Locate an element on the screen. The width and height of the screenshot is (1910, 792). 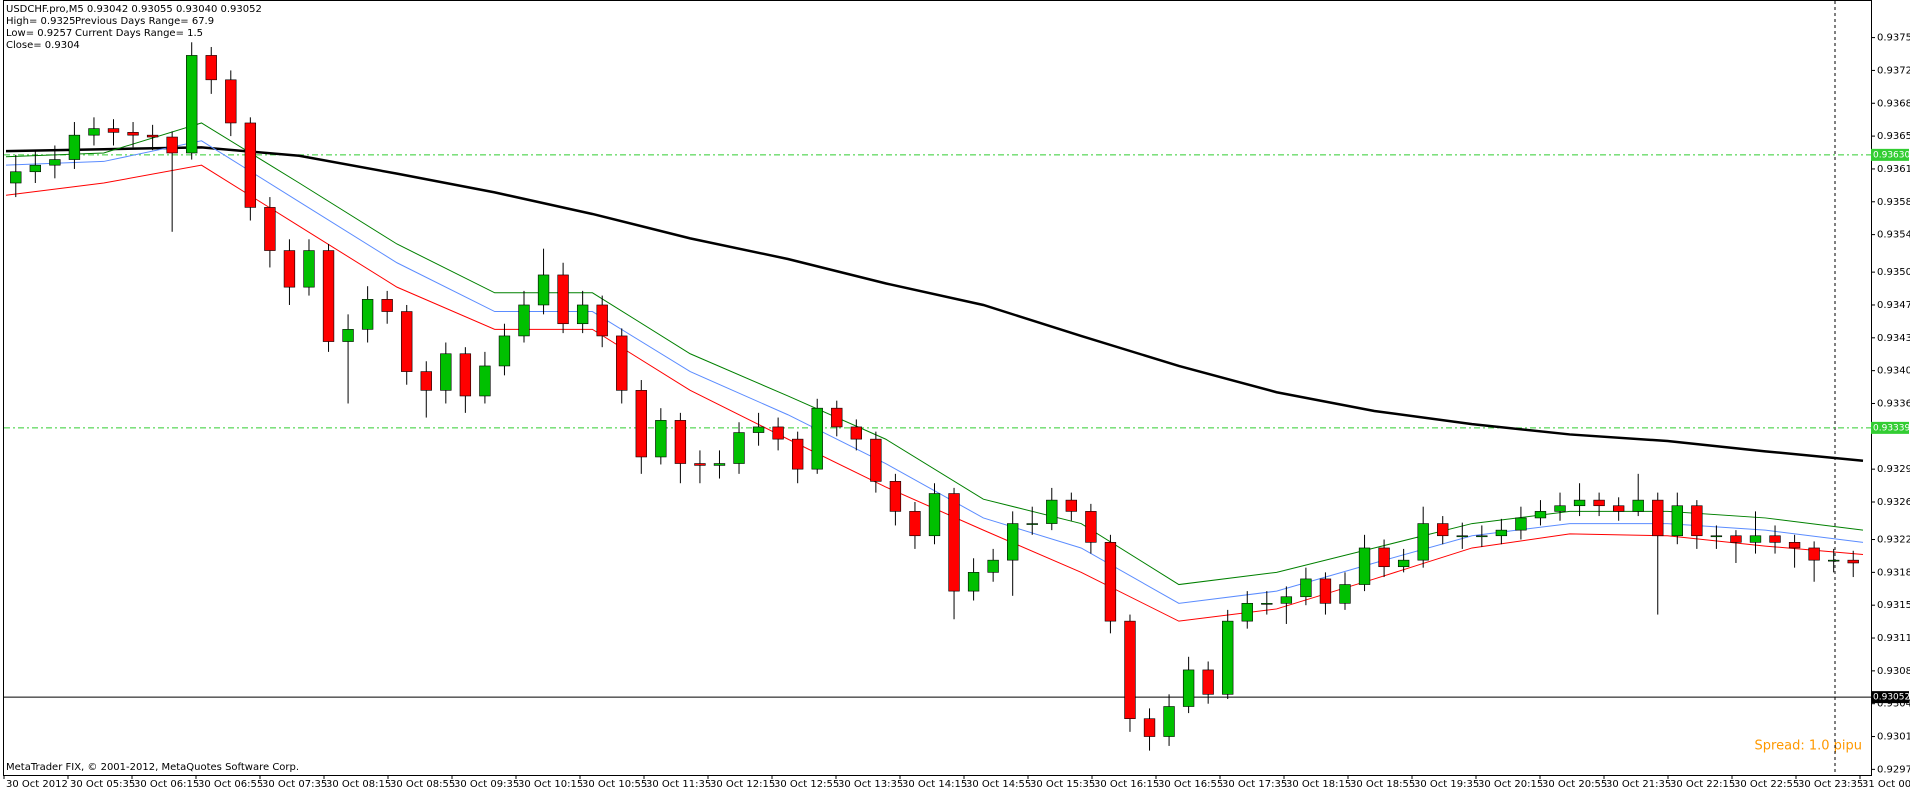
info-prev-range: Previous Days Range= 67.9 is located at coordinates (144, 21).